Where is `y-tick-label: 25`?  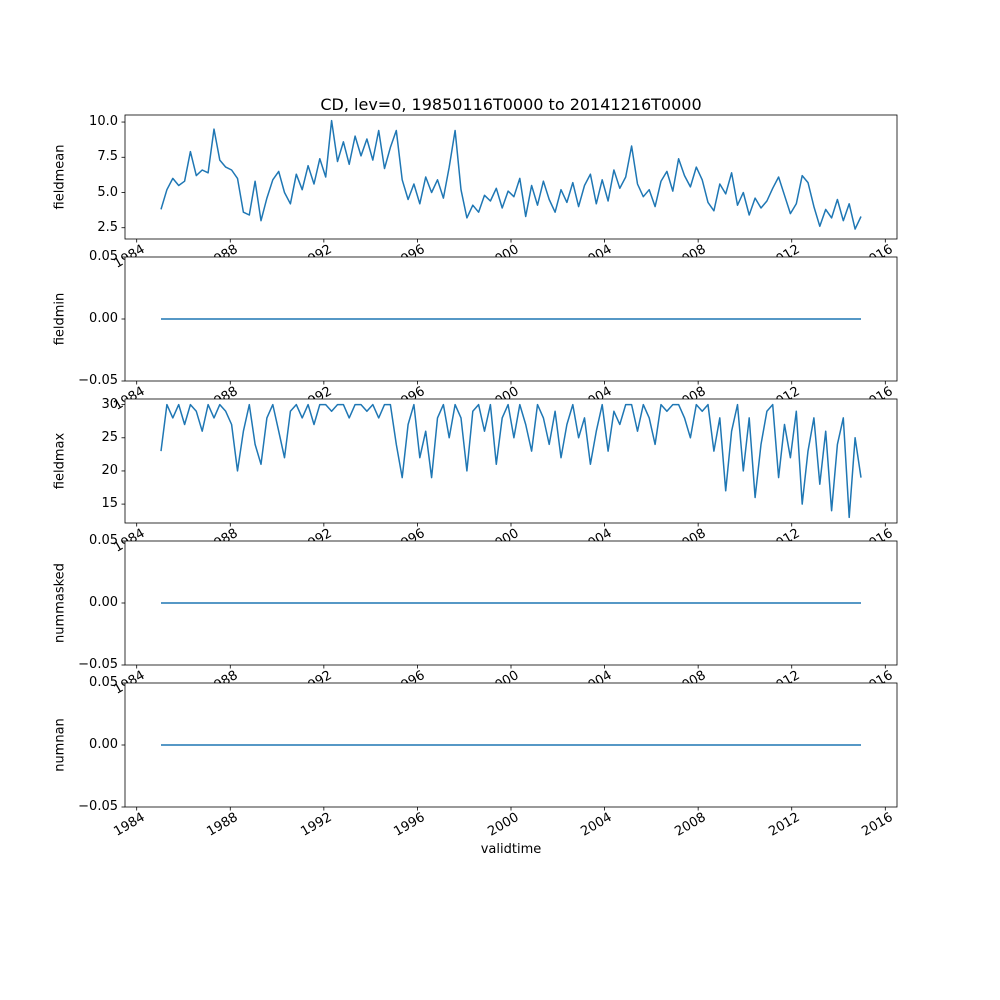 y-tick-label: 25 is located at coordinates (109, 437).